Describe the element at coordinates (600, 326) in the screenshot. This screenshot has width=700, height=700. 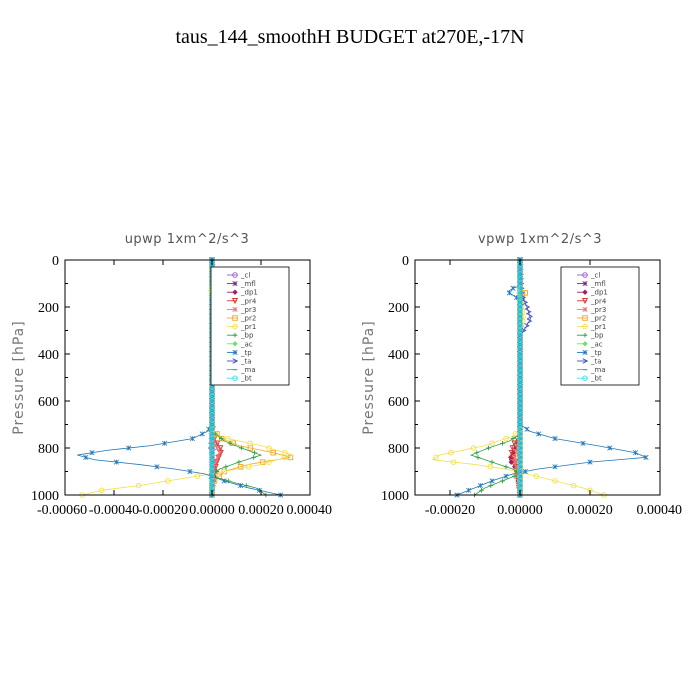
I see `legend-box` at that location.